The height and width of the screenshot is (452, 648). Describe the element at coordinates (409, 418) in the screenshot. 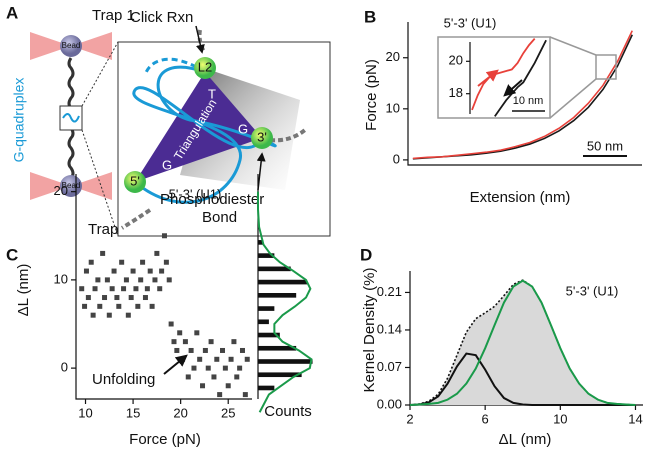

I see `x-tick-label: 2` at that location.